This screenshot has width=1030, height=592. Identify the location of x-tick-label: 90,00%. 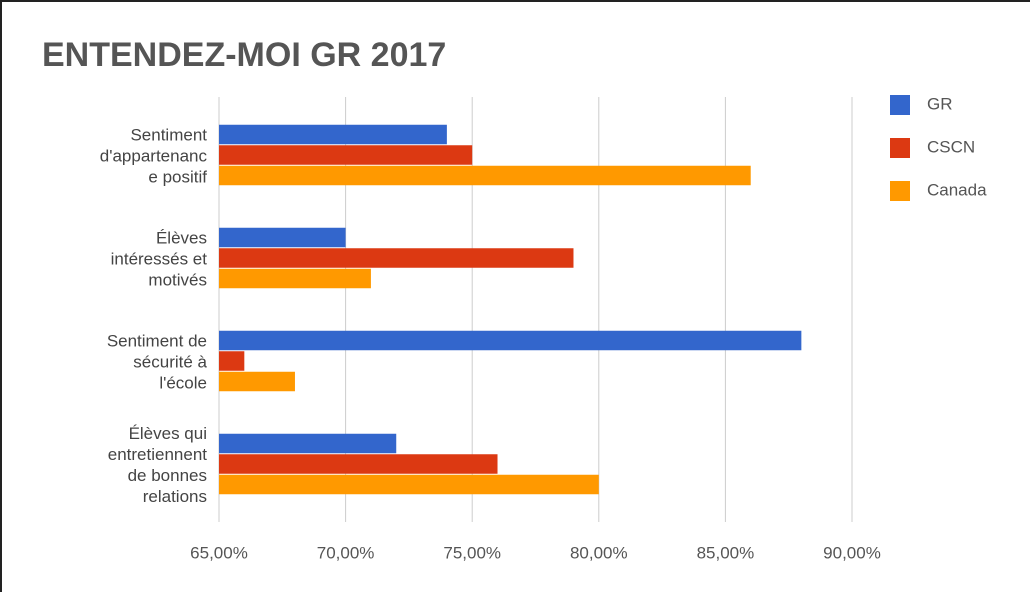
(852, 552).